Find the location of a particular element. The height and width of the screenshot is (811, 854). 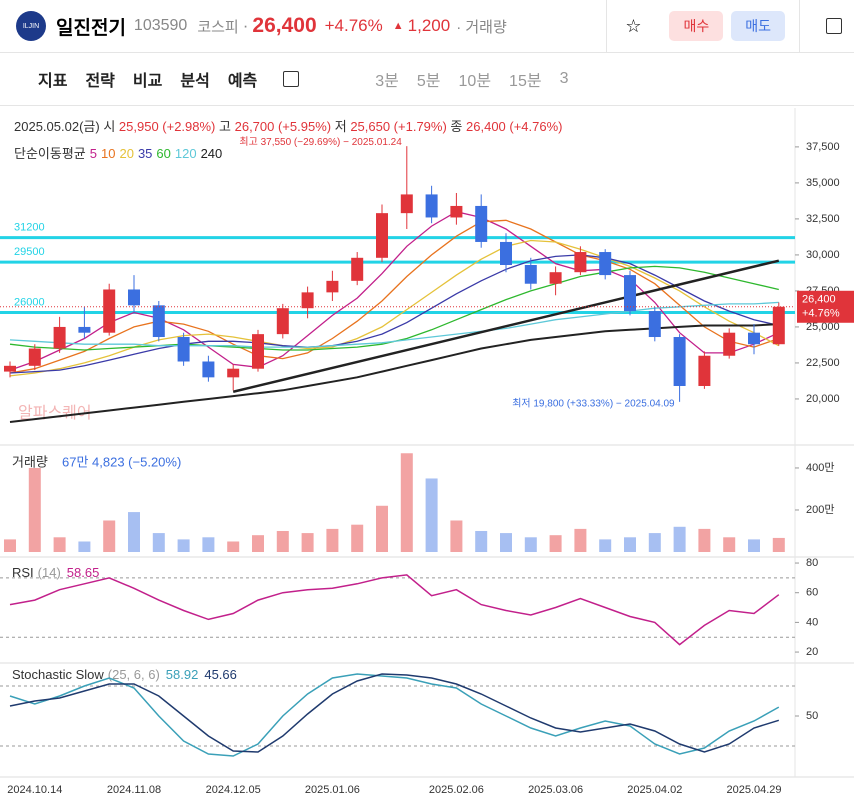

x-tick-label: 2025.04.02 is located at coordinates (654, 790).